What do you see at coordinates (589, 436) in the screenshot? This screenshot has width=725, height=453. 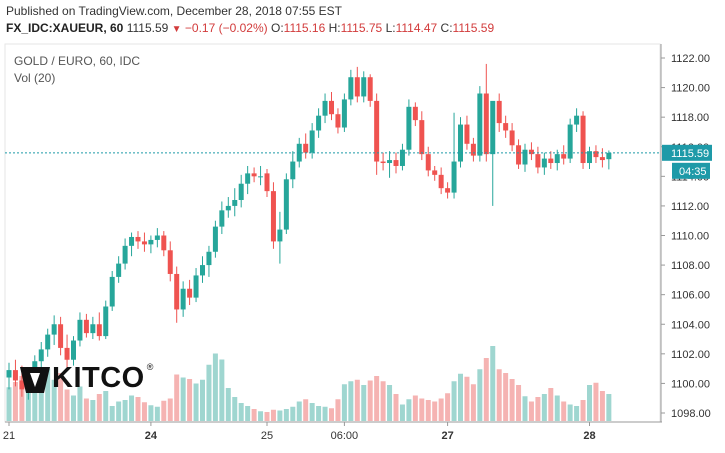 I see `x-tick-label: 28` at bounding box center [589, 436].